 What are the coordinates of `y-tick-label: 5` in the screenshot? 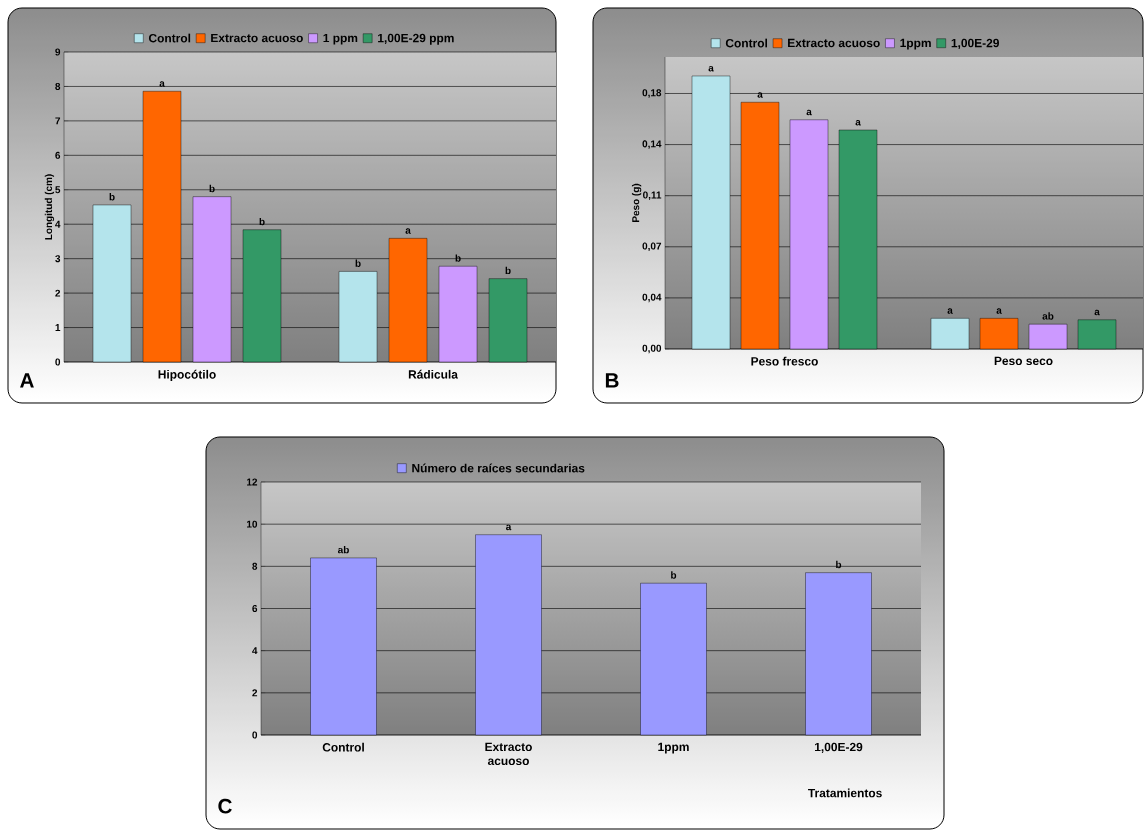 It's located at (58, 190).